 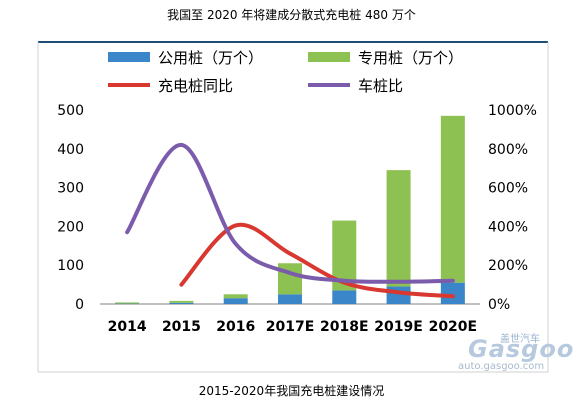 What do you see at coordinates (70, 227) in the screenshot?
I see `left-tick-label: 200` at bounding box center [70, 227].